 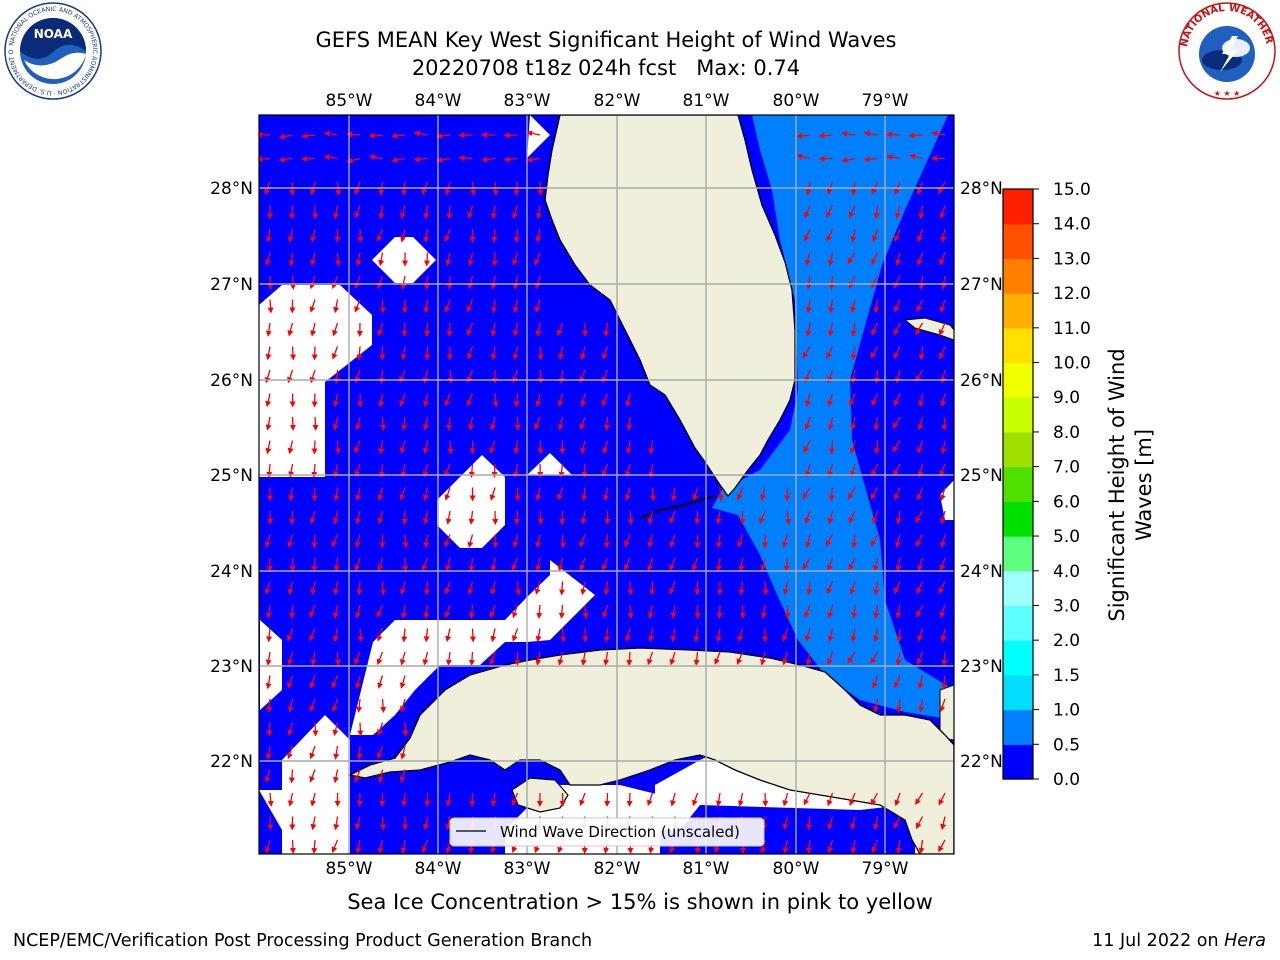 I want to click on lat-label-right: 27°N, so click(x=981, y=285).